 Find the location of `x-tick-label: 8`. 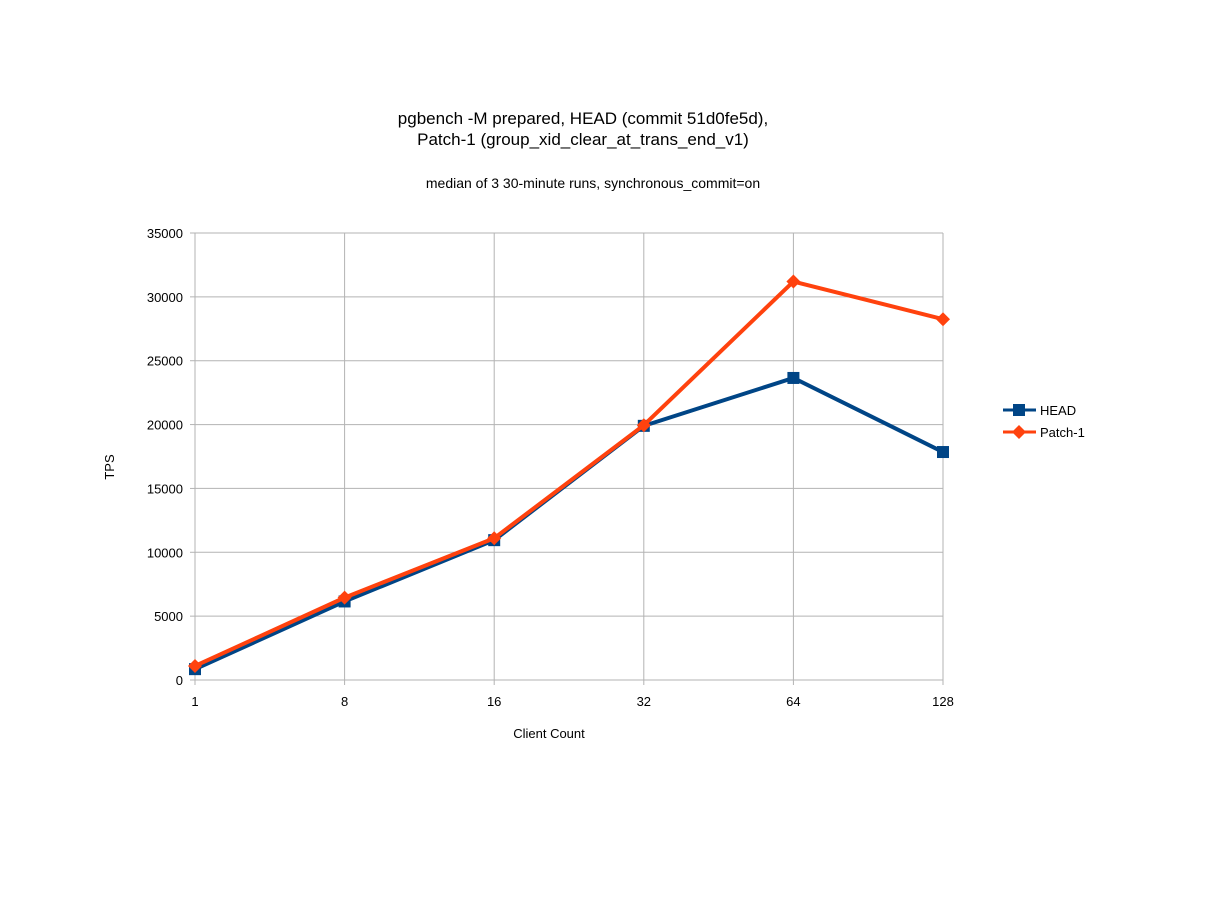

x-tick-label: 8 is located at coordinates (344, 701).